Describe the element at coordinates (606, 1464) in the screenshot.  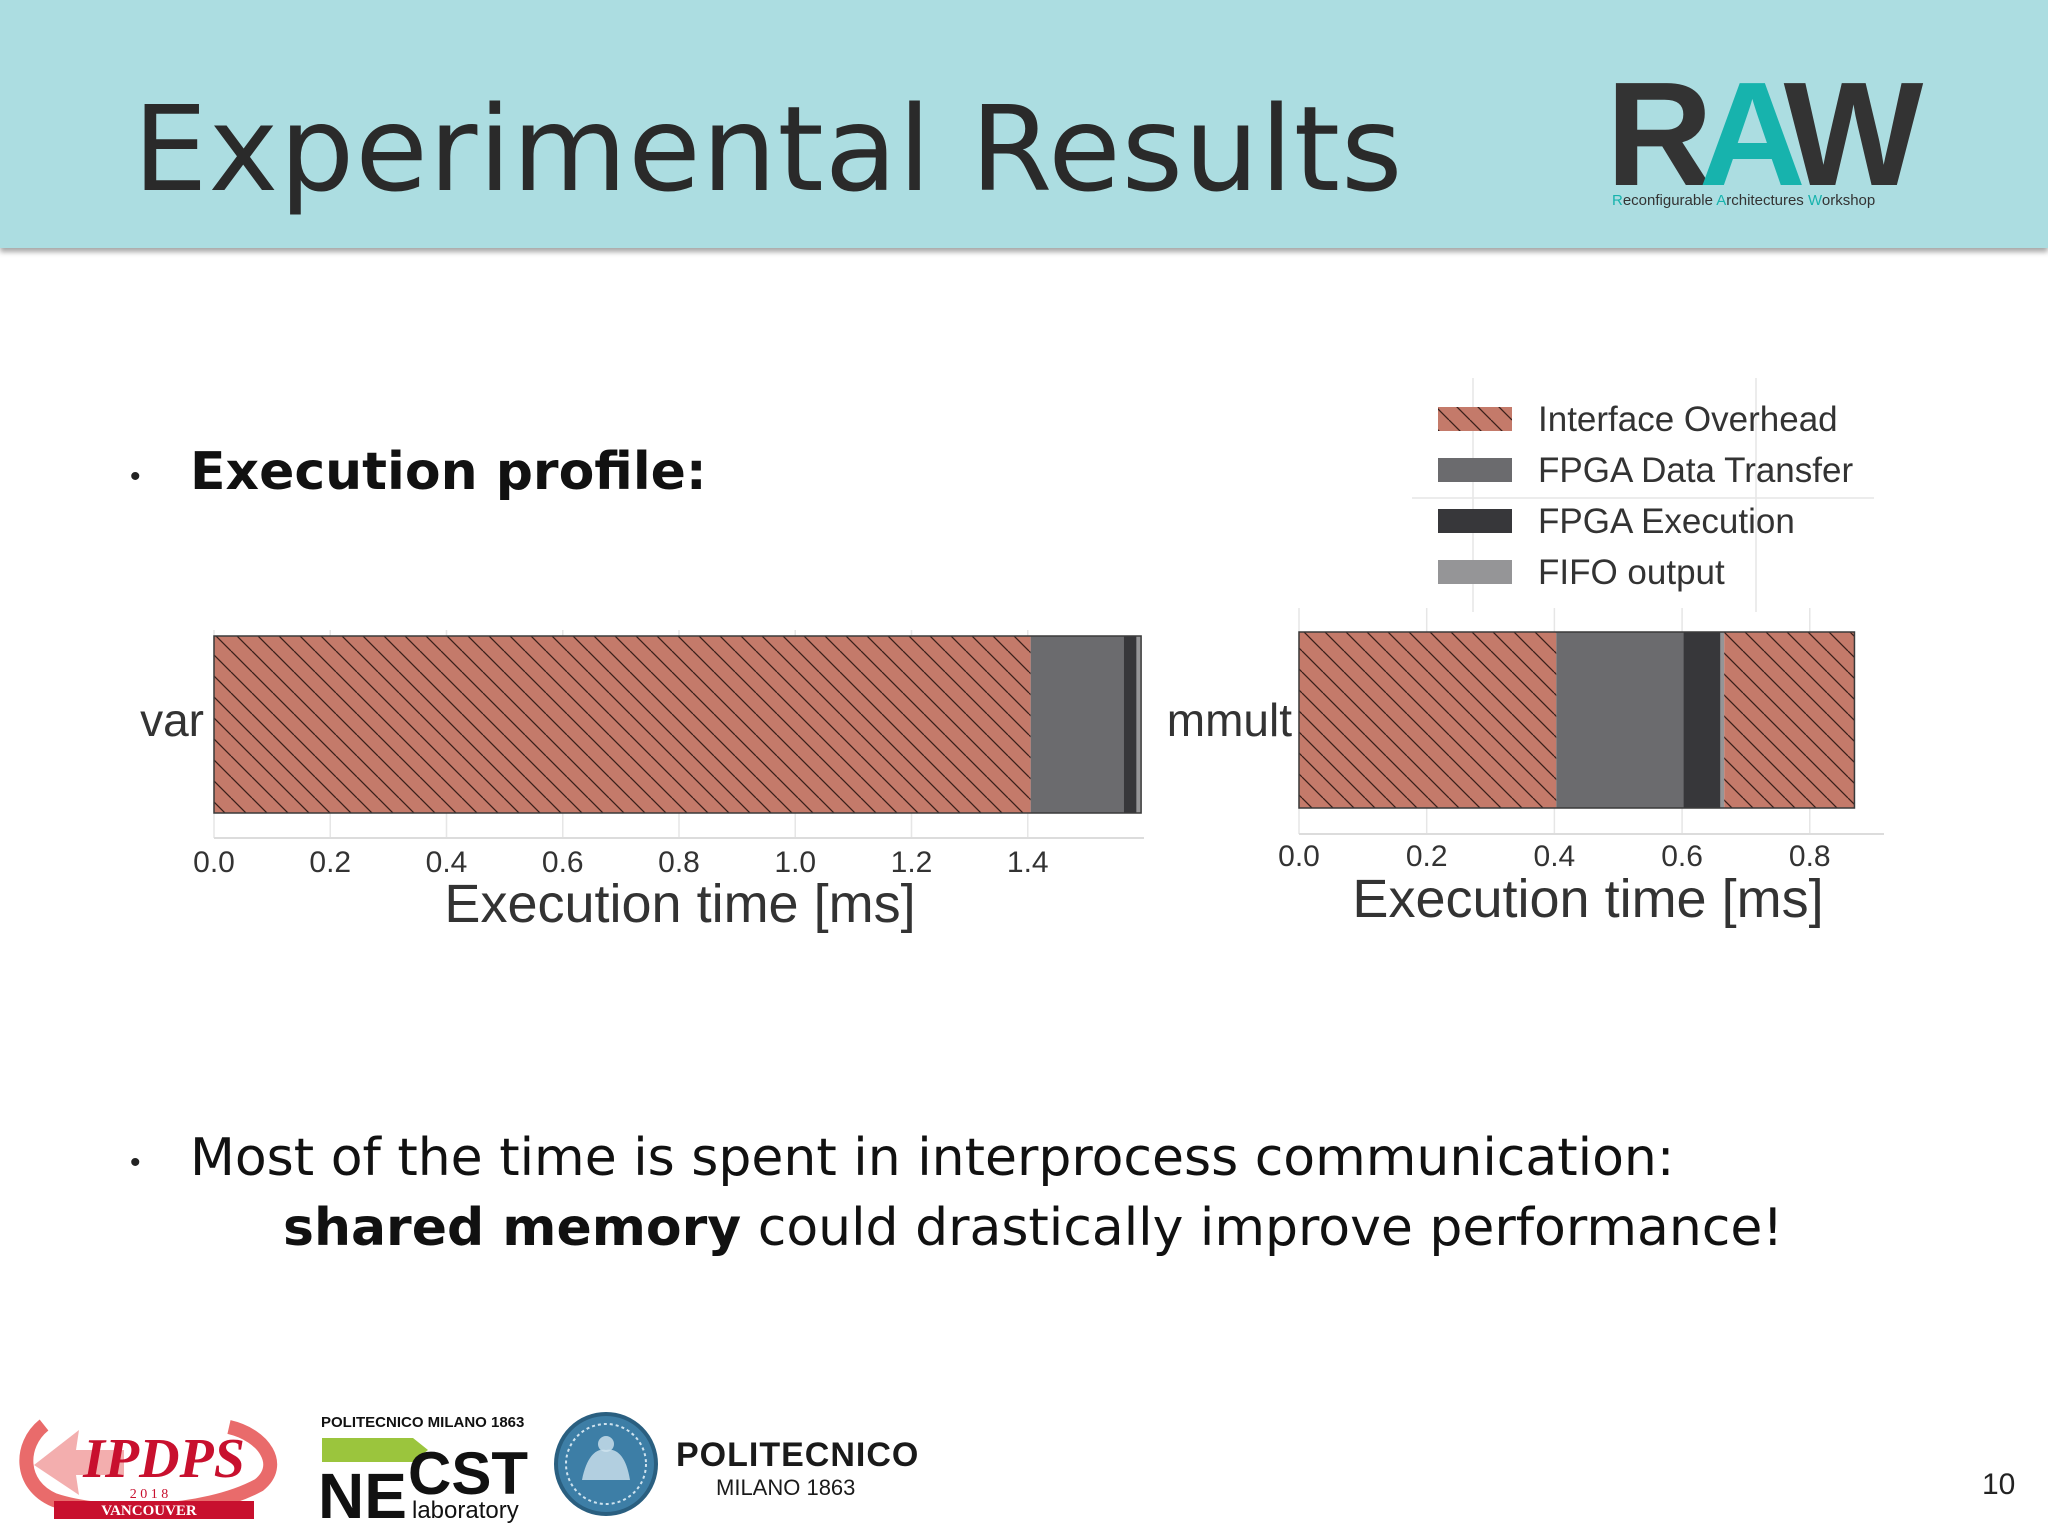
I see `polimi-seal` at that location.